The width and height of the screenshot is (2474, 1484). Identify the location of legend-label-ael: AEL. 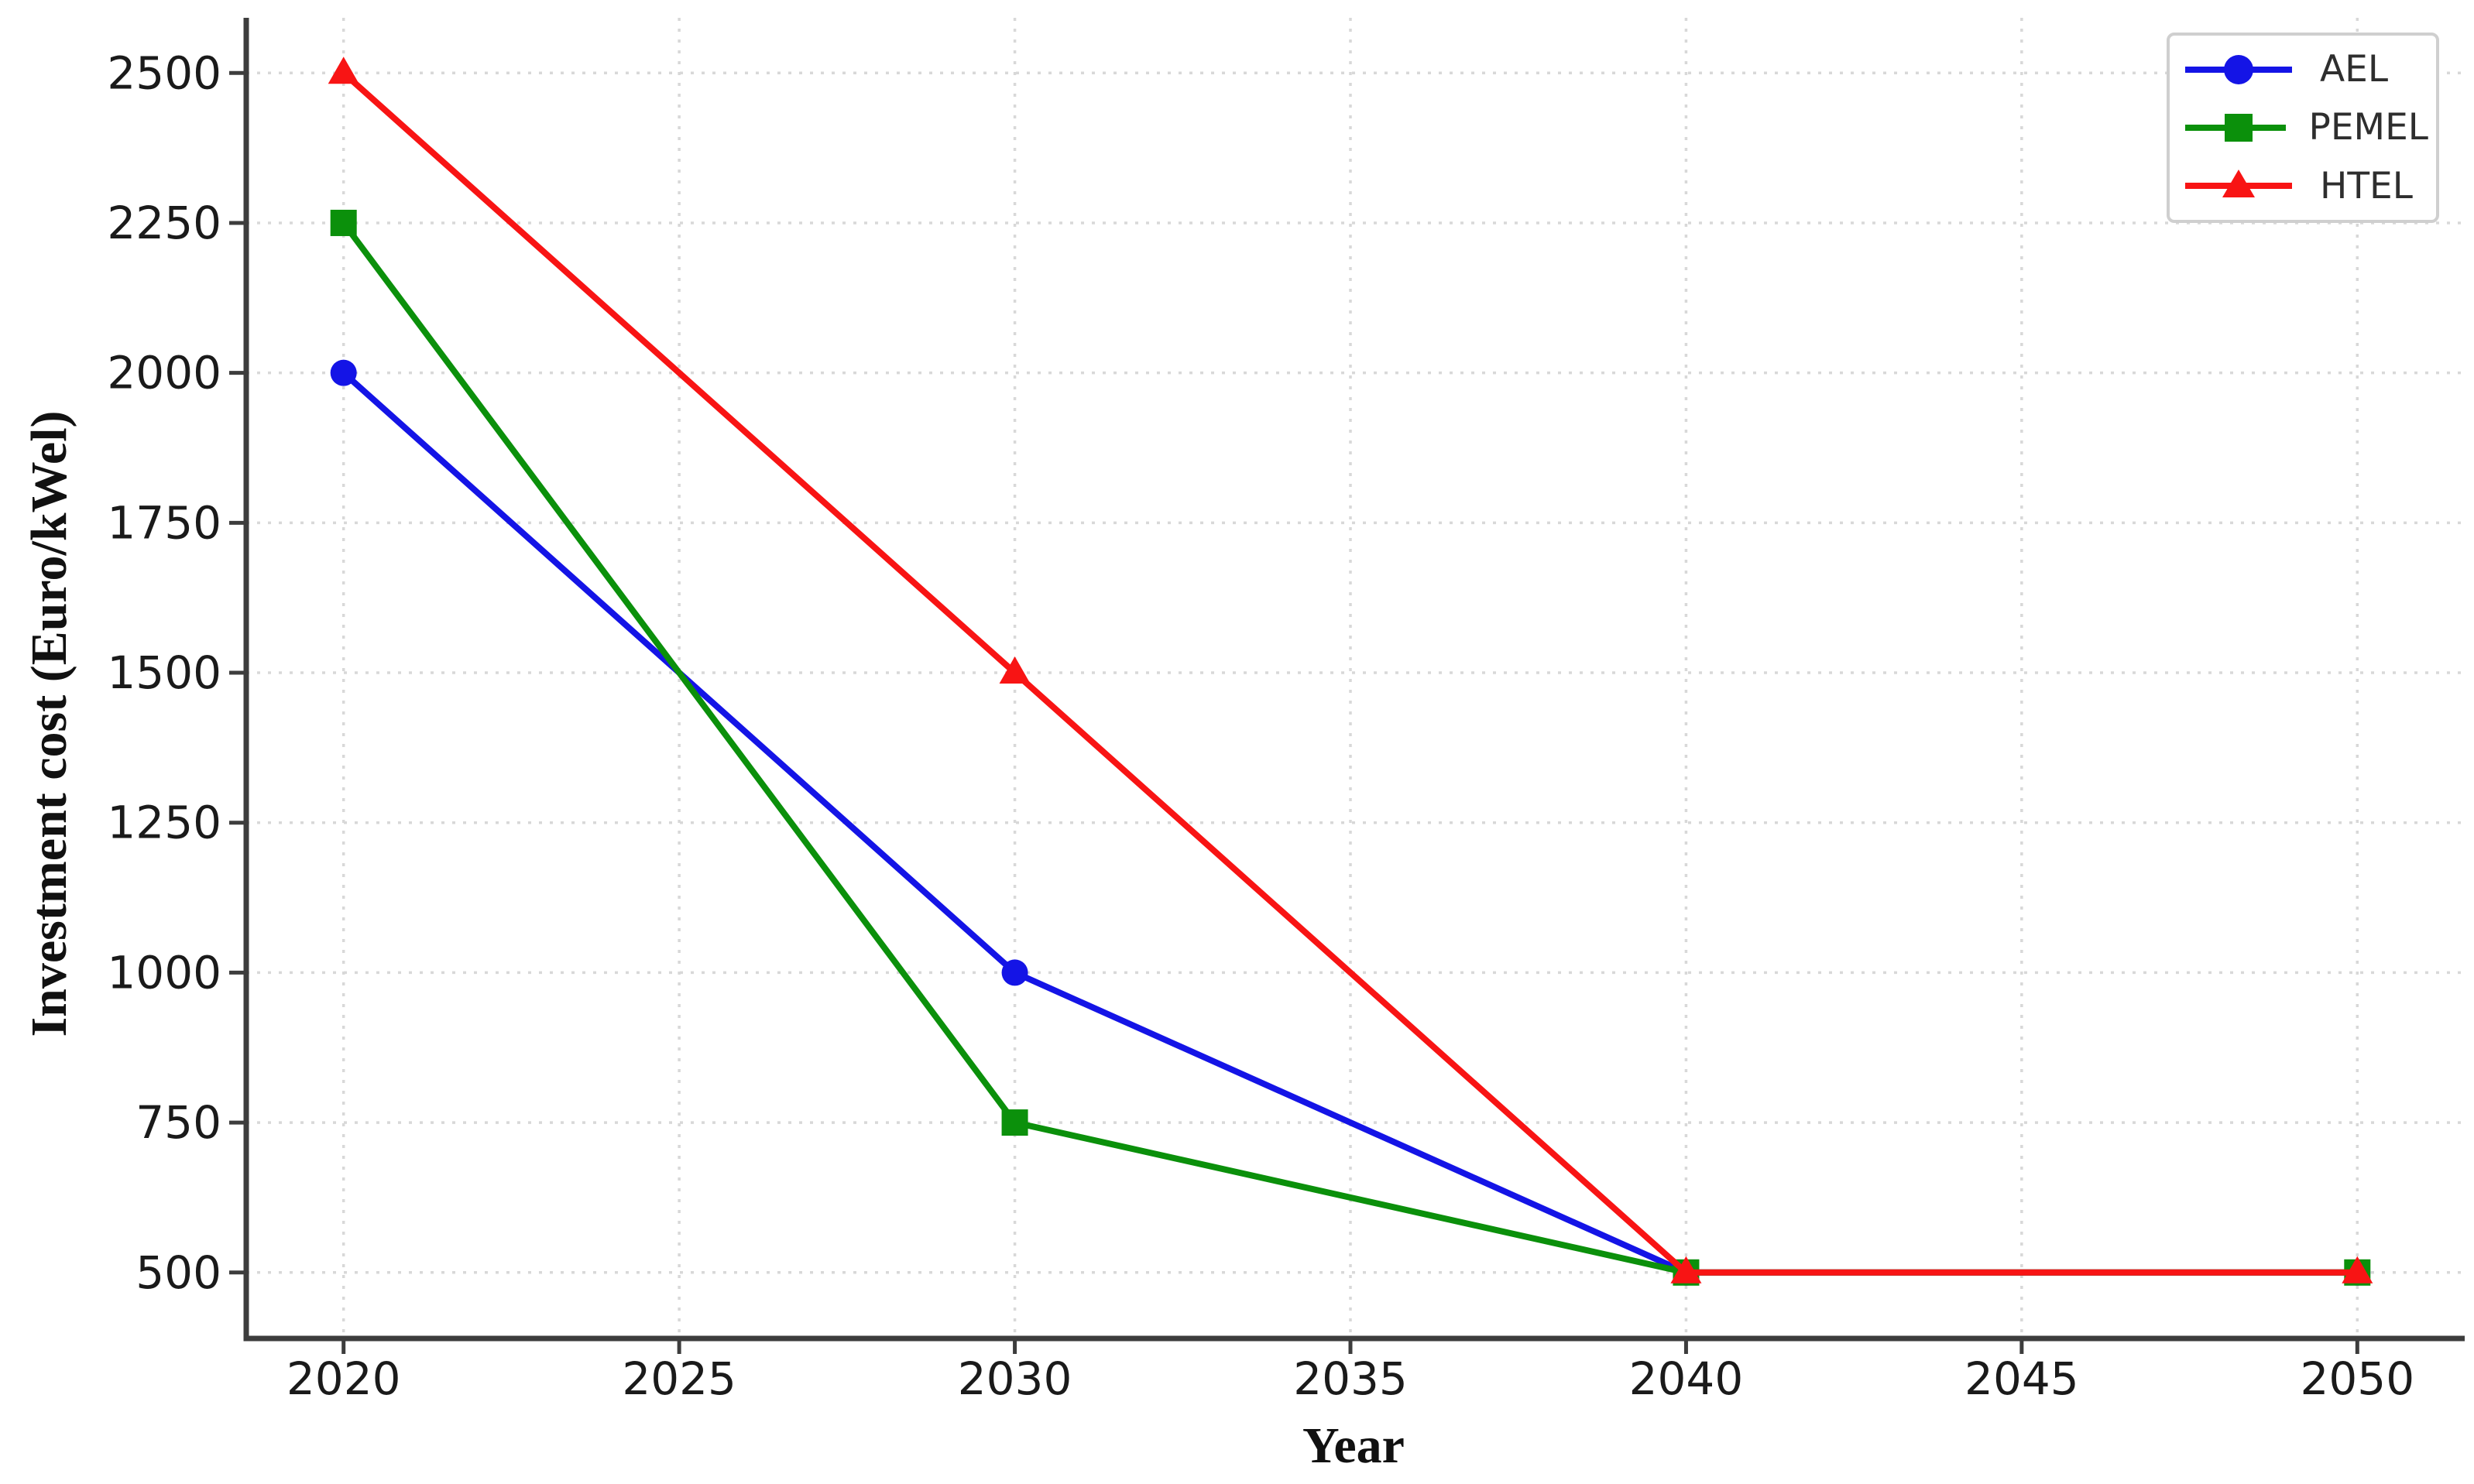
(2354, 69).